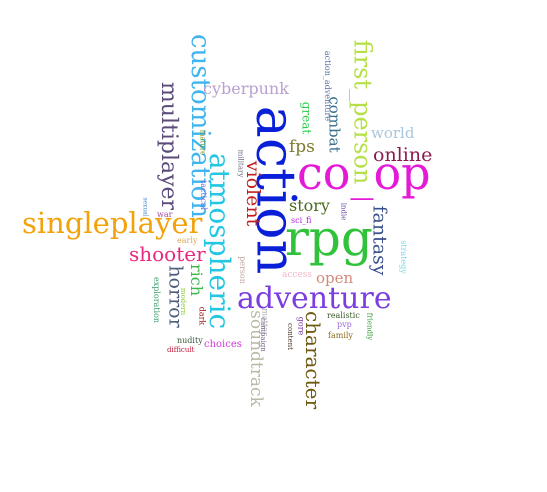 Image resolution: width=547 pixels, height=492 pixels. Describe the element at coordinates (362, 112) in the screenshot. I see `word-first-person: first_person` at that location.